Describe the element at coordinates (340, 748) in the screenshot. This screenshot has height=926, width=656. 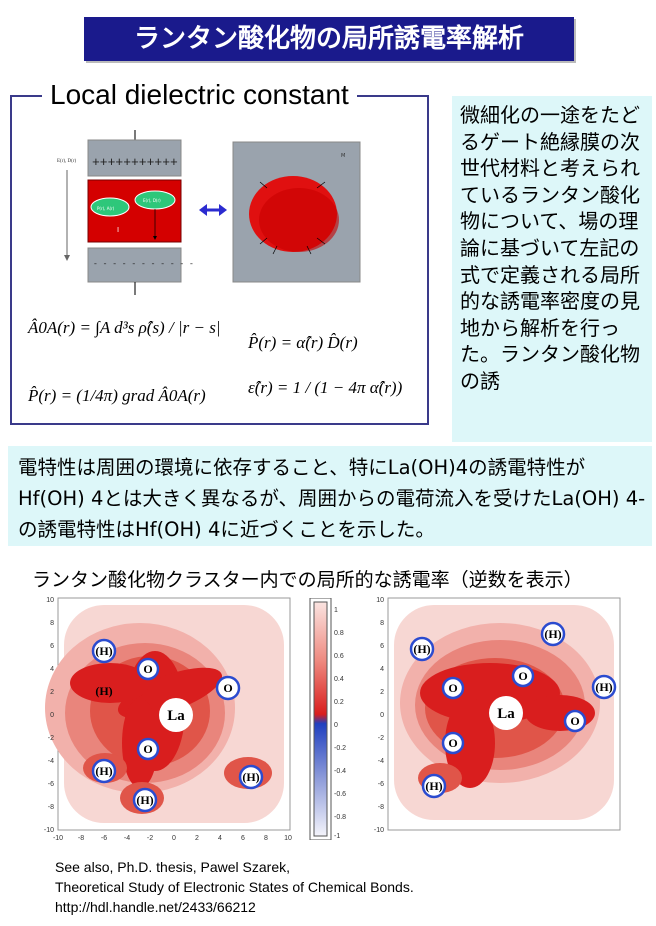
I see `svg-text: -0.2` at that location.